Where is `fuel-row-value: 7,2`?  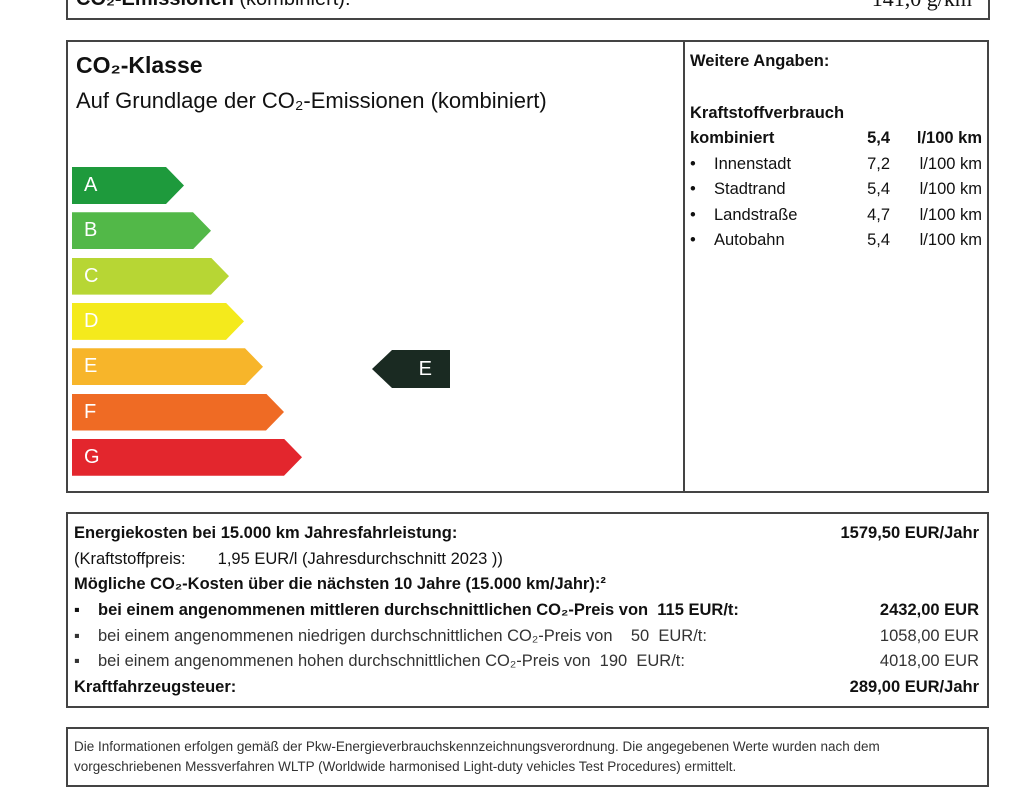
fuel-row-value: 7,2 is located at coordinates (878, 163).